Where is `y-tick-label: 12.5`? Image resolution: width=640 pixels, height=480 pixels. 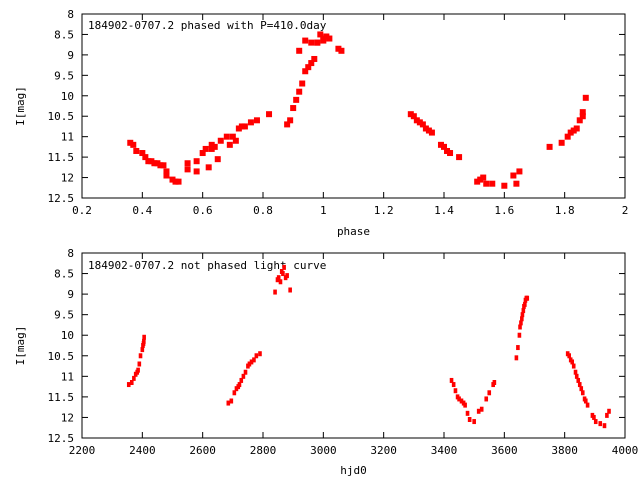
y-tick-label: 12.5 is located at coordinates (61, 438).